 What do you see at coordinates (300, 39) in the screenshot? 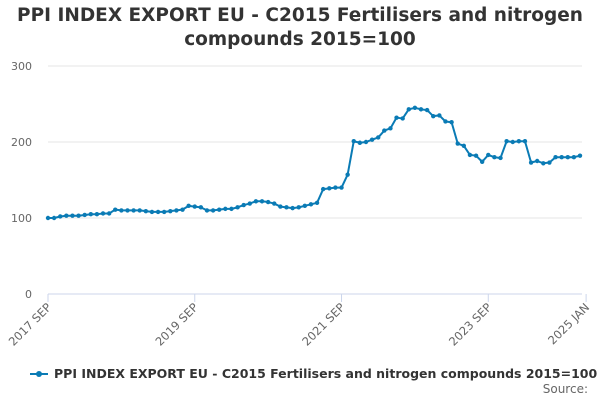
I see `chart-title-line-2: compounds 2015=100` at bounding box center [300, 39].